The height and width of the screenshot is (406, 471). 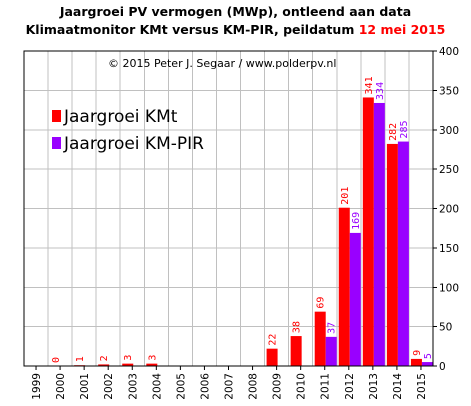 What do you see at coordinates (302, 386) in the screenshot?
I see `x-tick-label: 2010` at bounding box center [302, 386].